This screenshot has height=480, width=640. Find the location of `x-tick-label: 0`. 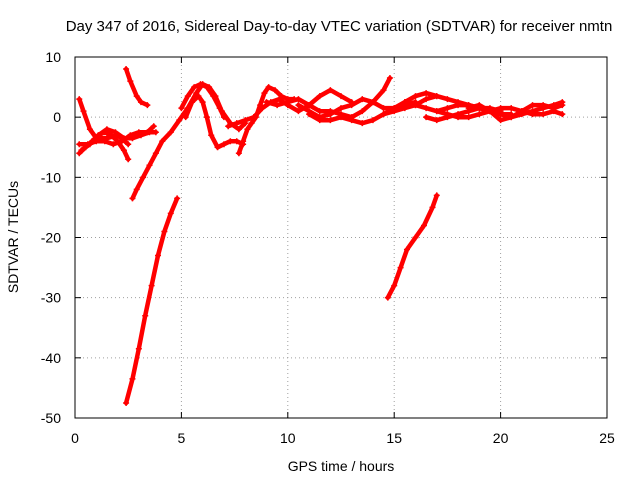

x-tick-label: 0 is located at coordinates (75, 438).